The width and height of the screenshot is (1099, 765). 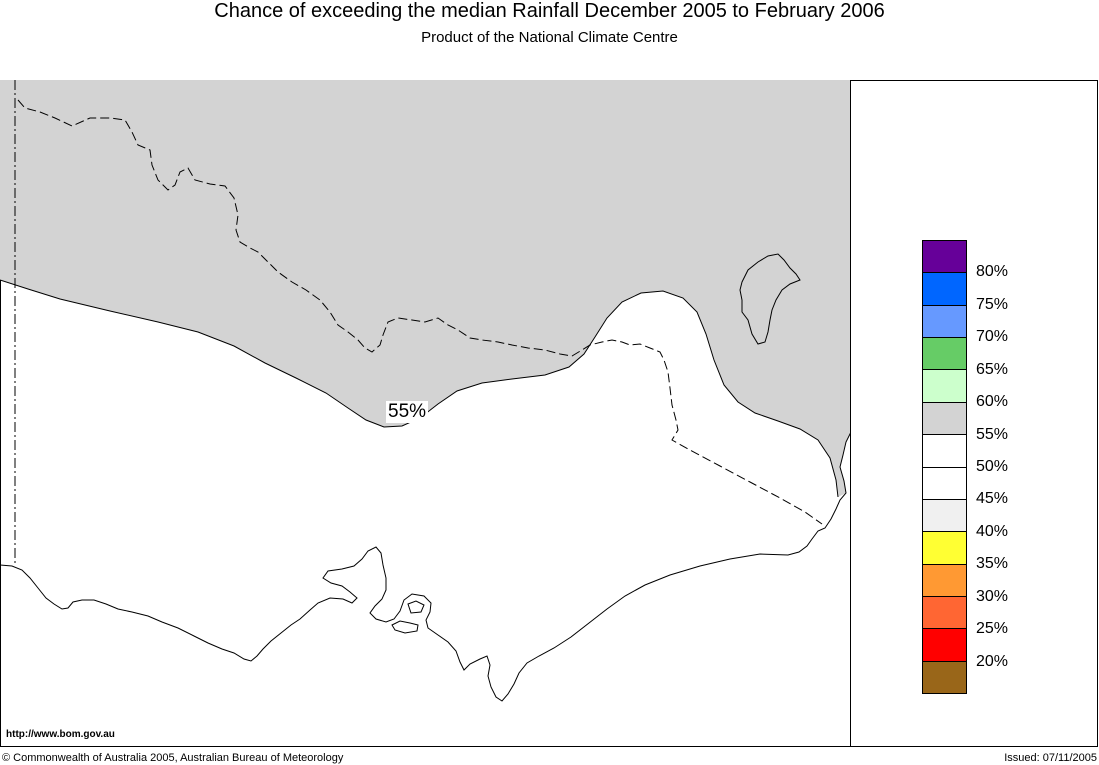 I want to click on legend-label: 50%, so click(x=992, y=466).